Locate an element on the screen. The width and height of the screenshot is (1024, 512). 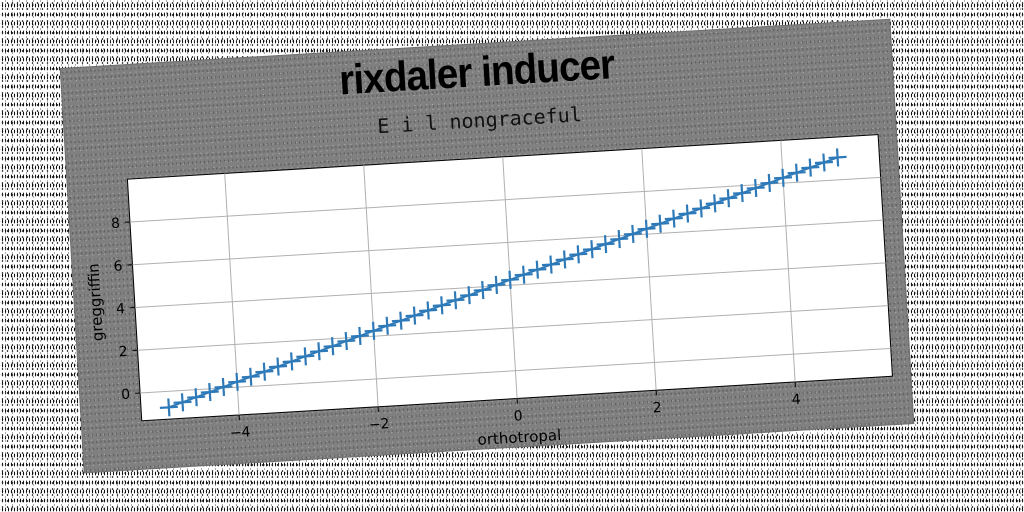
y-axis-label: greggriffin is located at coordinates (95, 302).